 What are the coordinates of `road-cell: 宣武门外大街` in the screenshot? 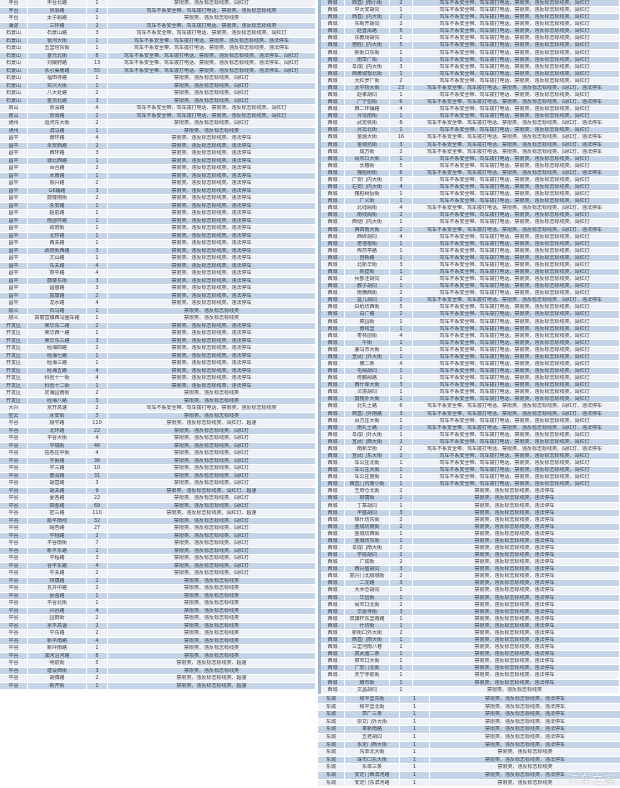 It's located at (367, 356).